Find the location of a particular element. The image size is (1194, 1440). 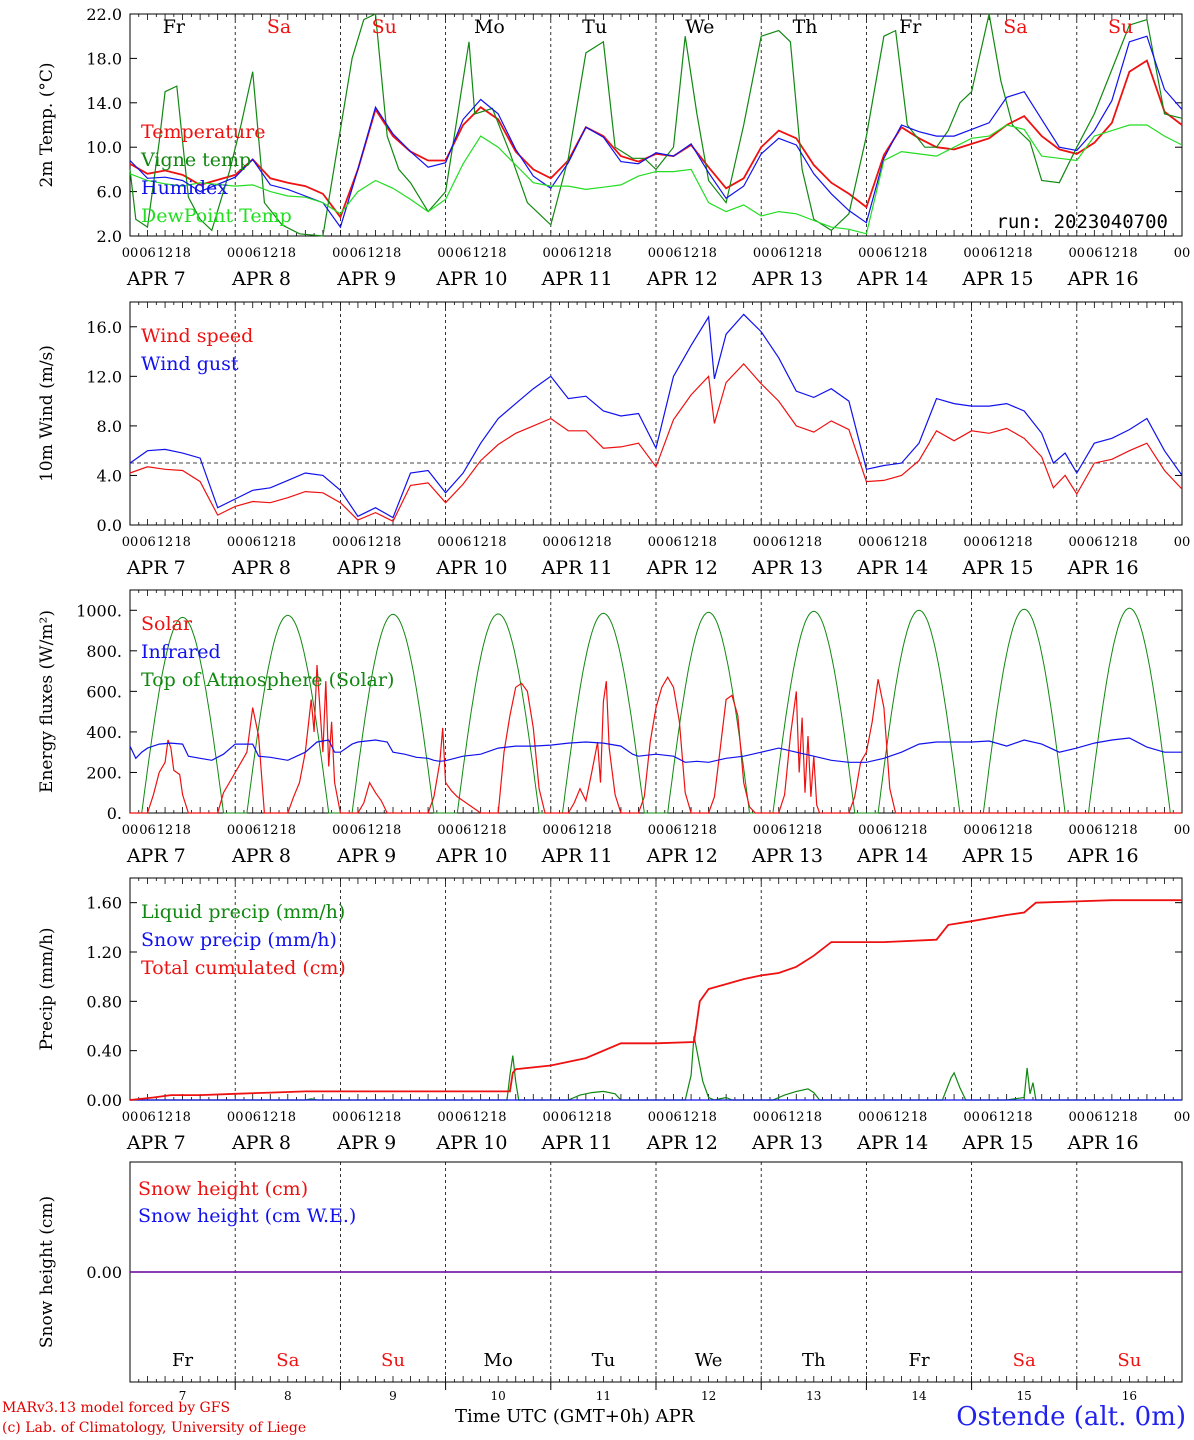

date-label: APR 15 is located at coordinates (997, 279).